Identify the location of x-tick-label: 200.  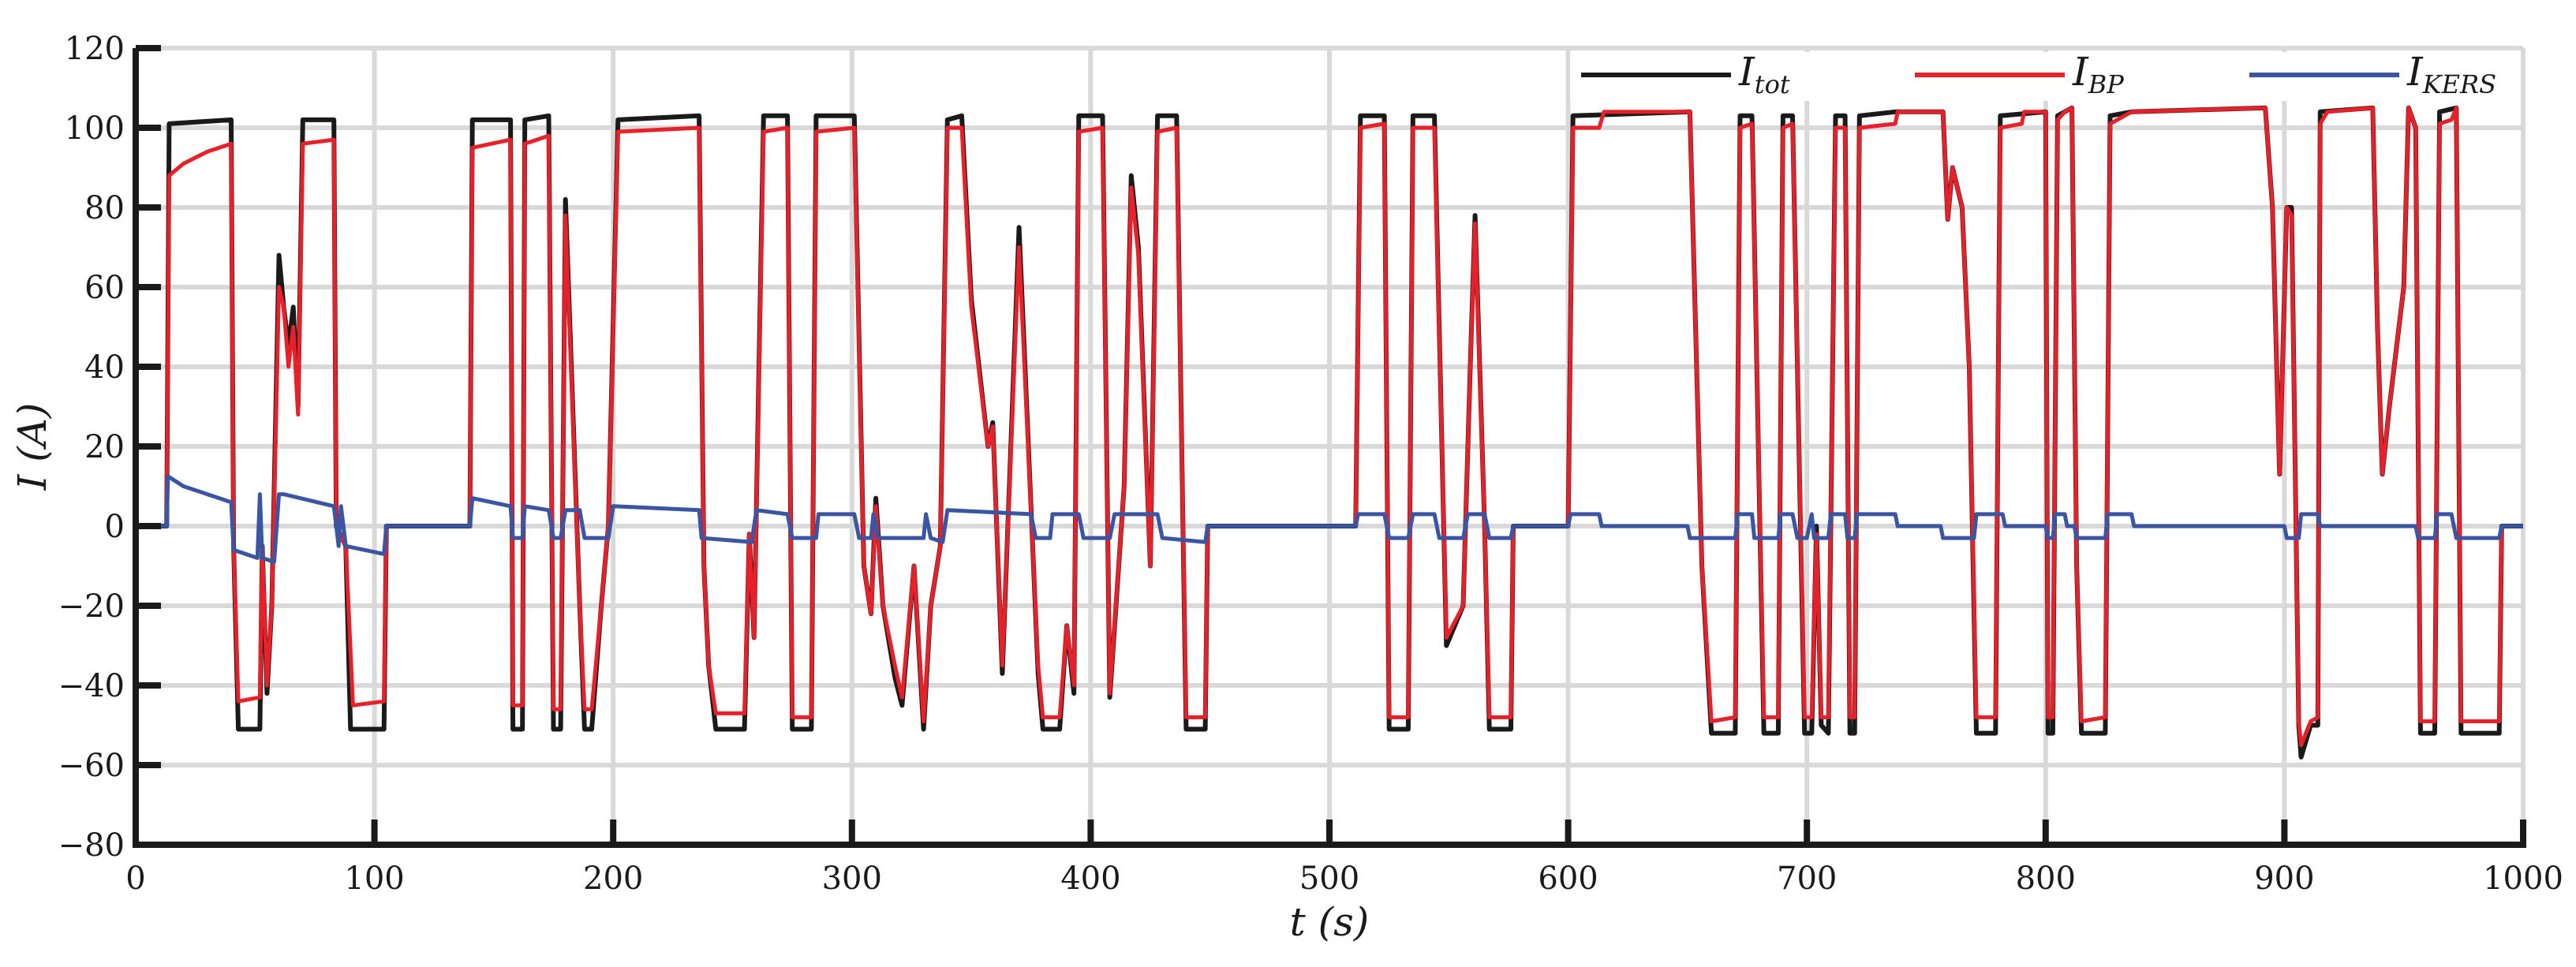
(613, 879).